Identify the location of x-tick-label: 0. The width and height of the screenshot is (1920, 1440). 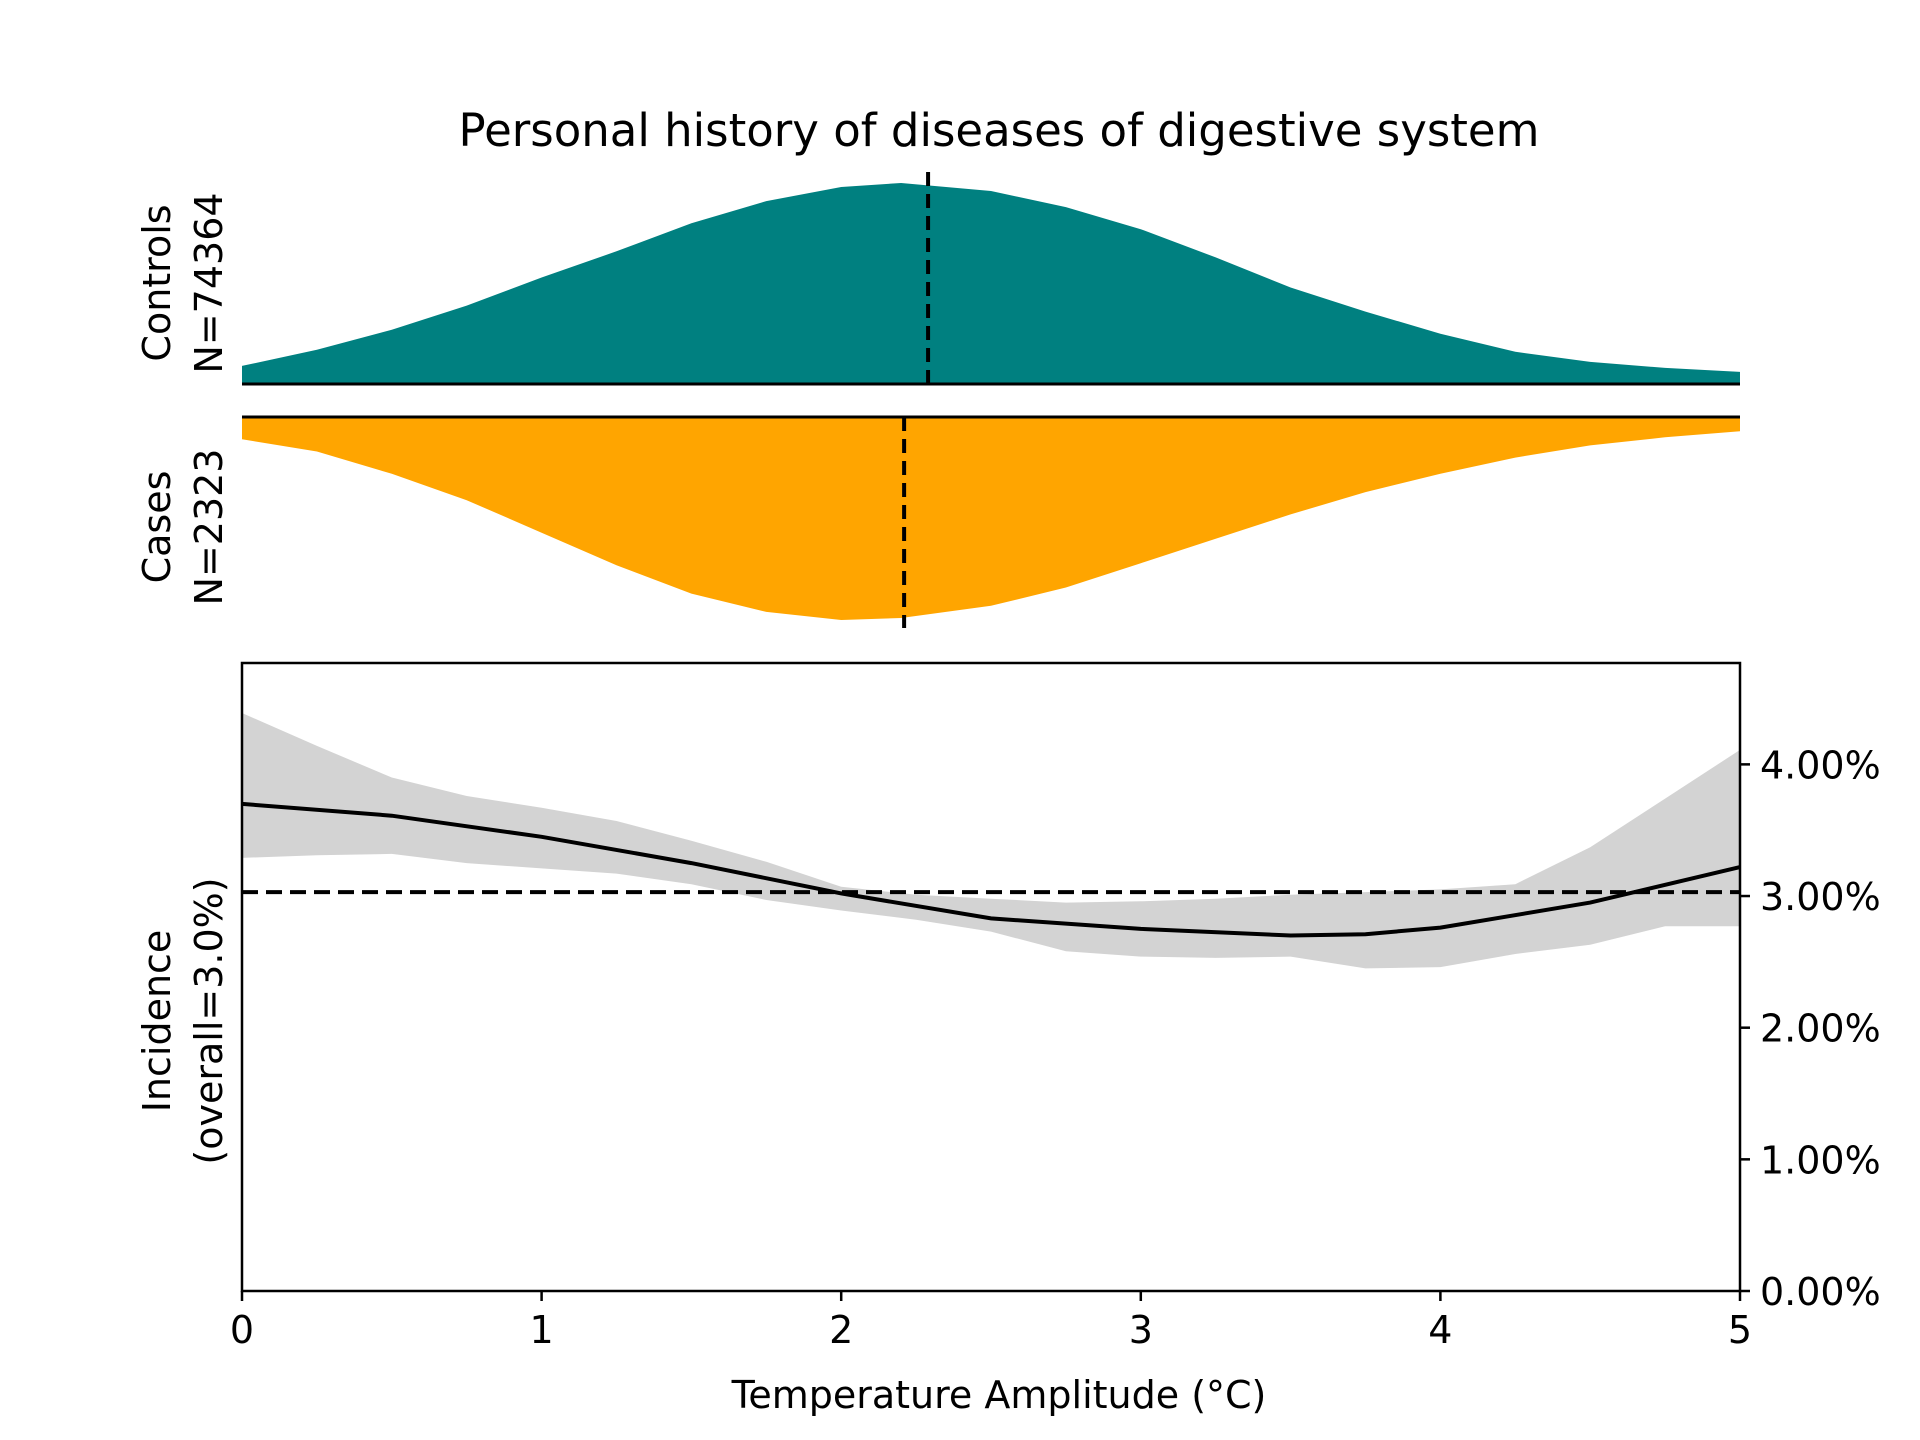
(242, 1330).